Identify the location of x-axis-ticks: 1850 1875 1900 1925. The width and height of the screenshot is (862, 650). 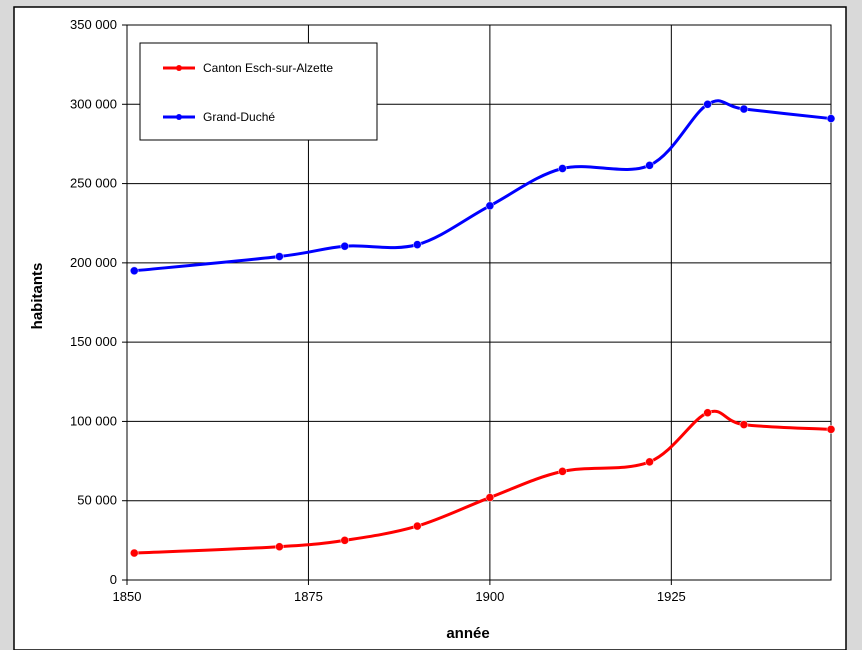
(399, 592).